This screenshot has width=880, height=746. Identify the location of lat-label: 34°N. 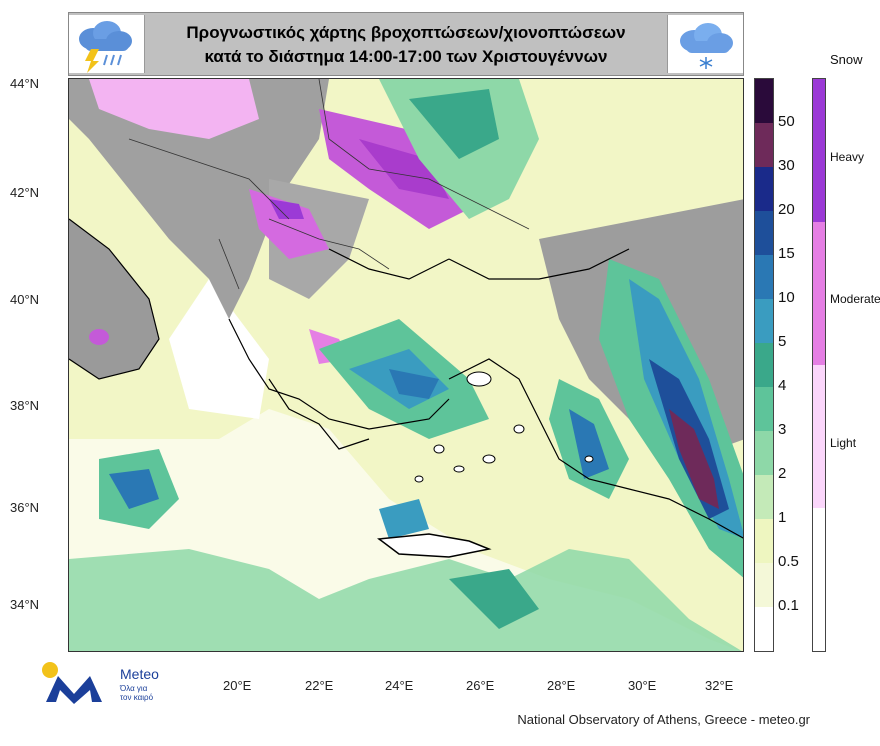
(25, 604).